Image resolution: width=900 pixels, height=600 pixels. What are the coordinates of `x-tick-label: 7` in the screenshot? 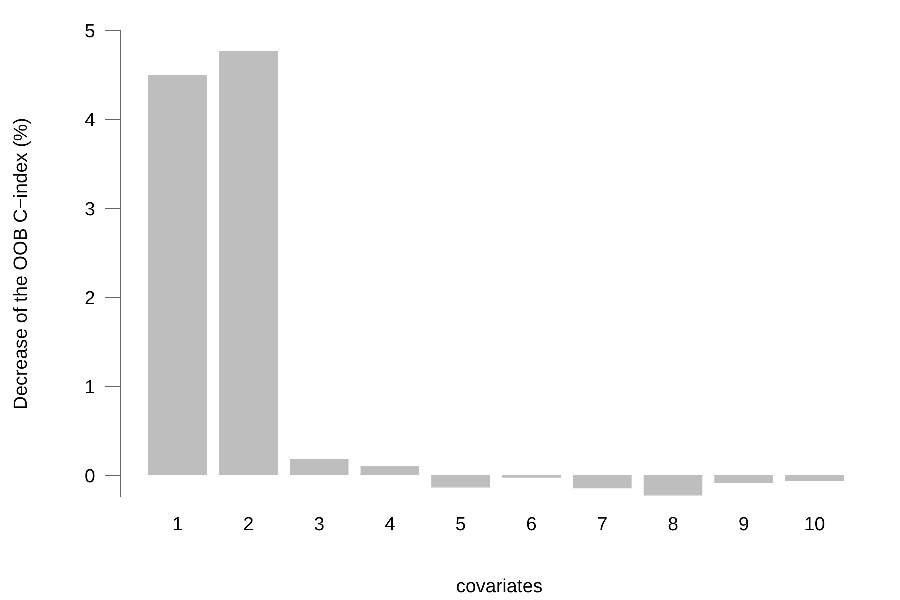 It's located at (602, 525).